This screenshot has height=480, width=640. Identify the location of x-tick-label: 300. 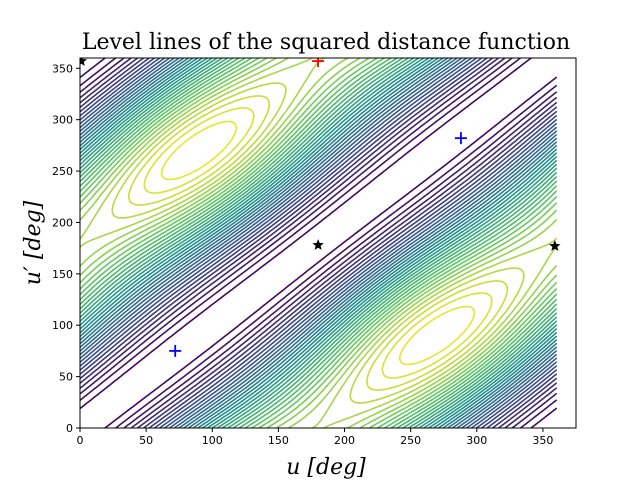
(476, 440).